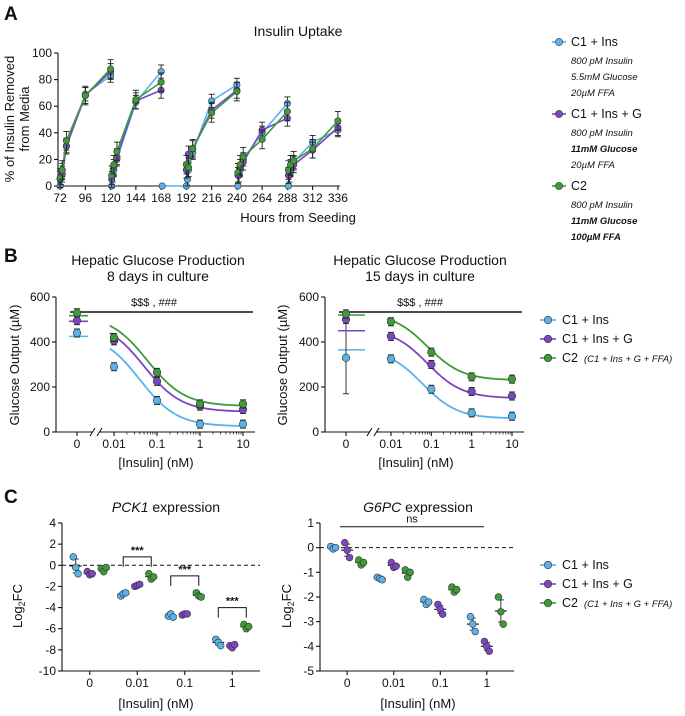 The width and height of the screenshot is (685, 716). What do you see at coordinates (262, 198) in the screenshot?
I see `x-tick-label: 264` at bounding box center [262, 198].